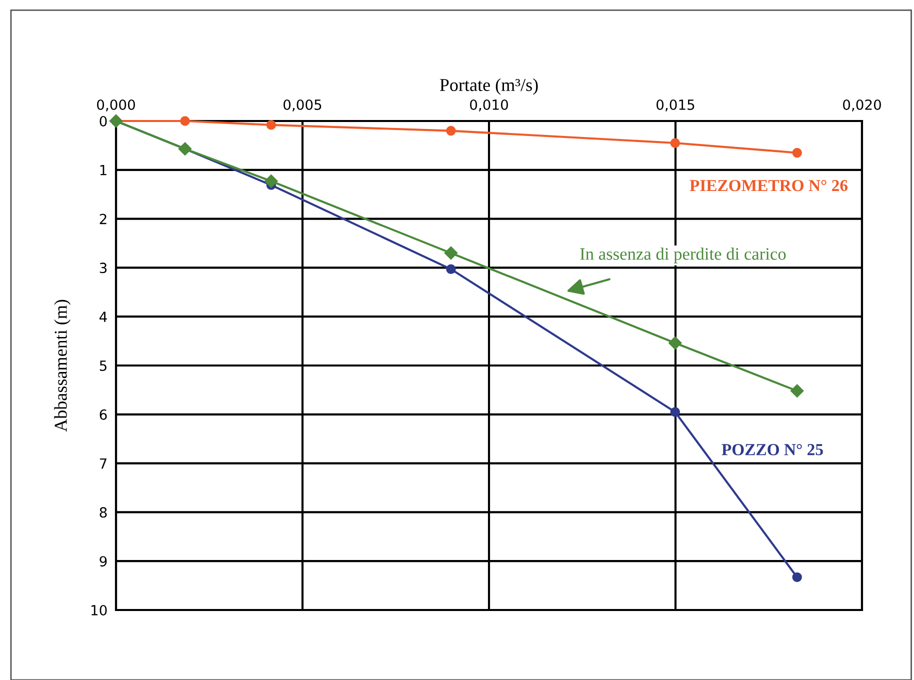 The image size is (914, 680). What do you see at coordinates (99, 610) in the screenshot?
I see `y-tick-label: 10` at bounding box center [99, 610].